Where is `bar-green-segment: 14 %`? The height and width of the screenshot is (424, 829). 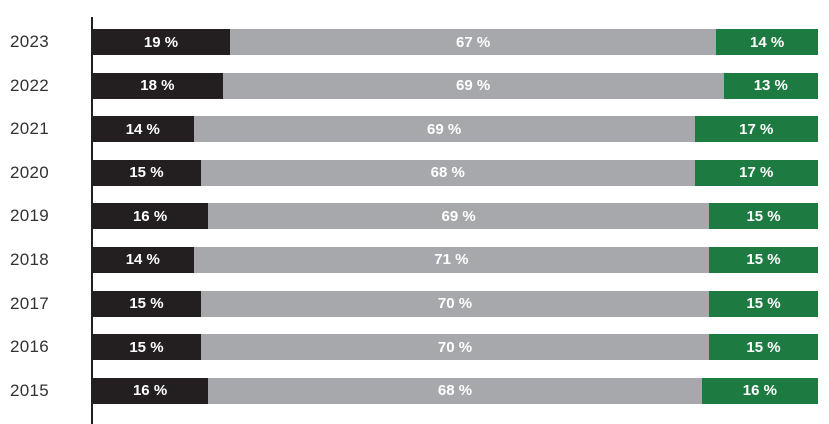 bar-green-segment: 14 % is located at coordinates (767, 42).